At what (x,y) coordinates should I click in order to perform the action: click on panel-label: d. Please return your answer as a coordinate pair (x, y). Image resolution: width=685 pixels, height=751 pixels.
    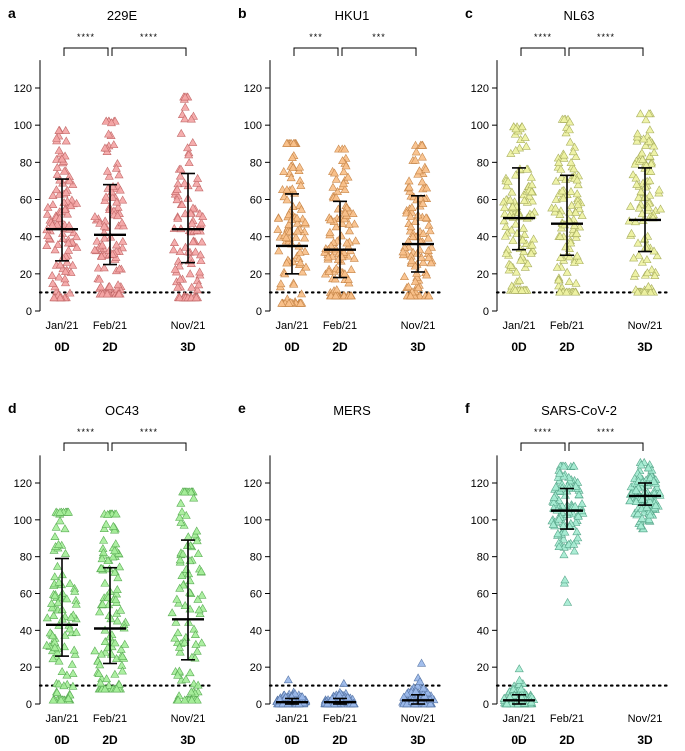
    Looking at the image, I should click on (12, 408).